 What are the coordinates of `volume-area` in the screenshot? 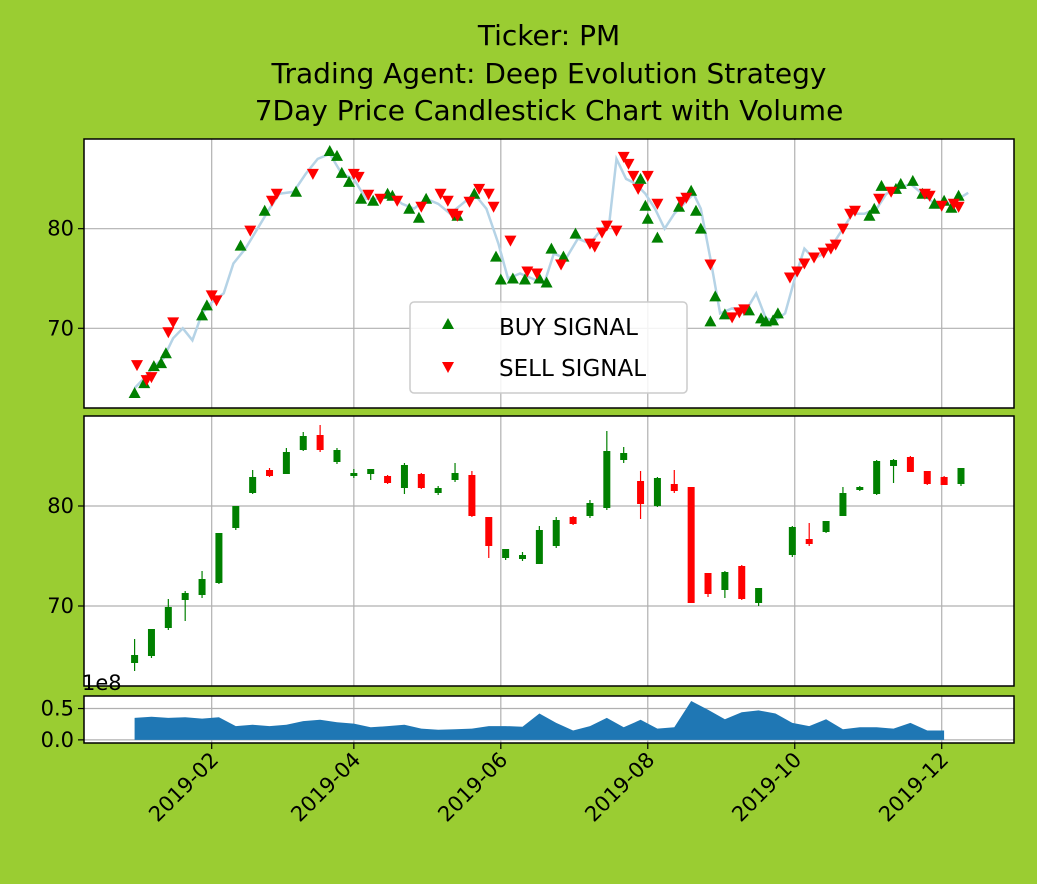 It's located at (539, 720).